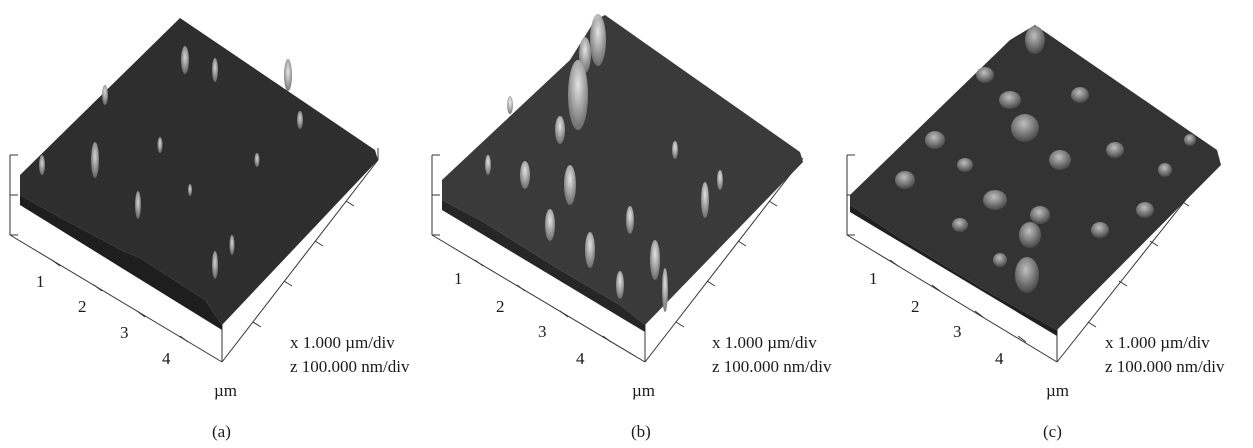 The width and height of the screenshot is (1253, 448). Describe the element at coordinates (221, 431) in the screenshot. I see `panel-caption: (a)` at that location.